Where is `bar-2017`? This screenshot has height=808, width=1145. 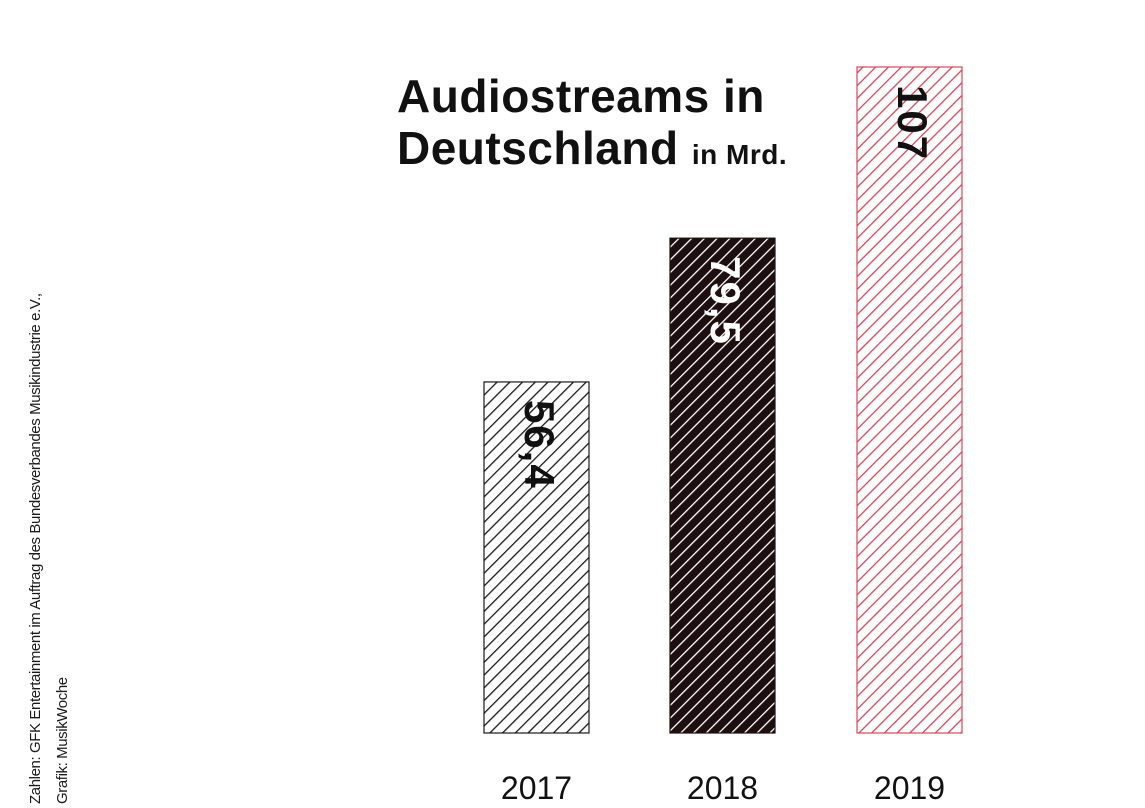 bar-2017 is located at coordinates (536, 557).